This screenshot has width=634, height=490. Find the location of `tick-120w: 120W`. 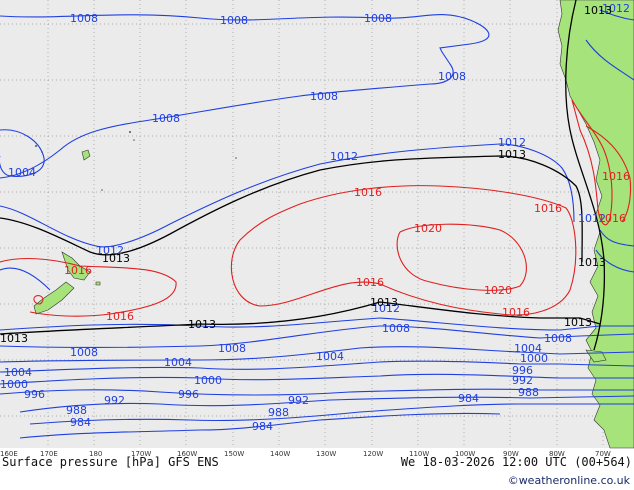

tick-120w: 120W is located at coordinates (373, 454).